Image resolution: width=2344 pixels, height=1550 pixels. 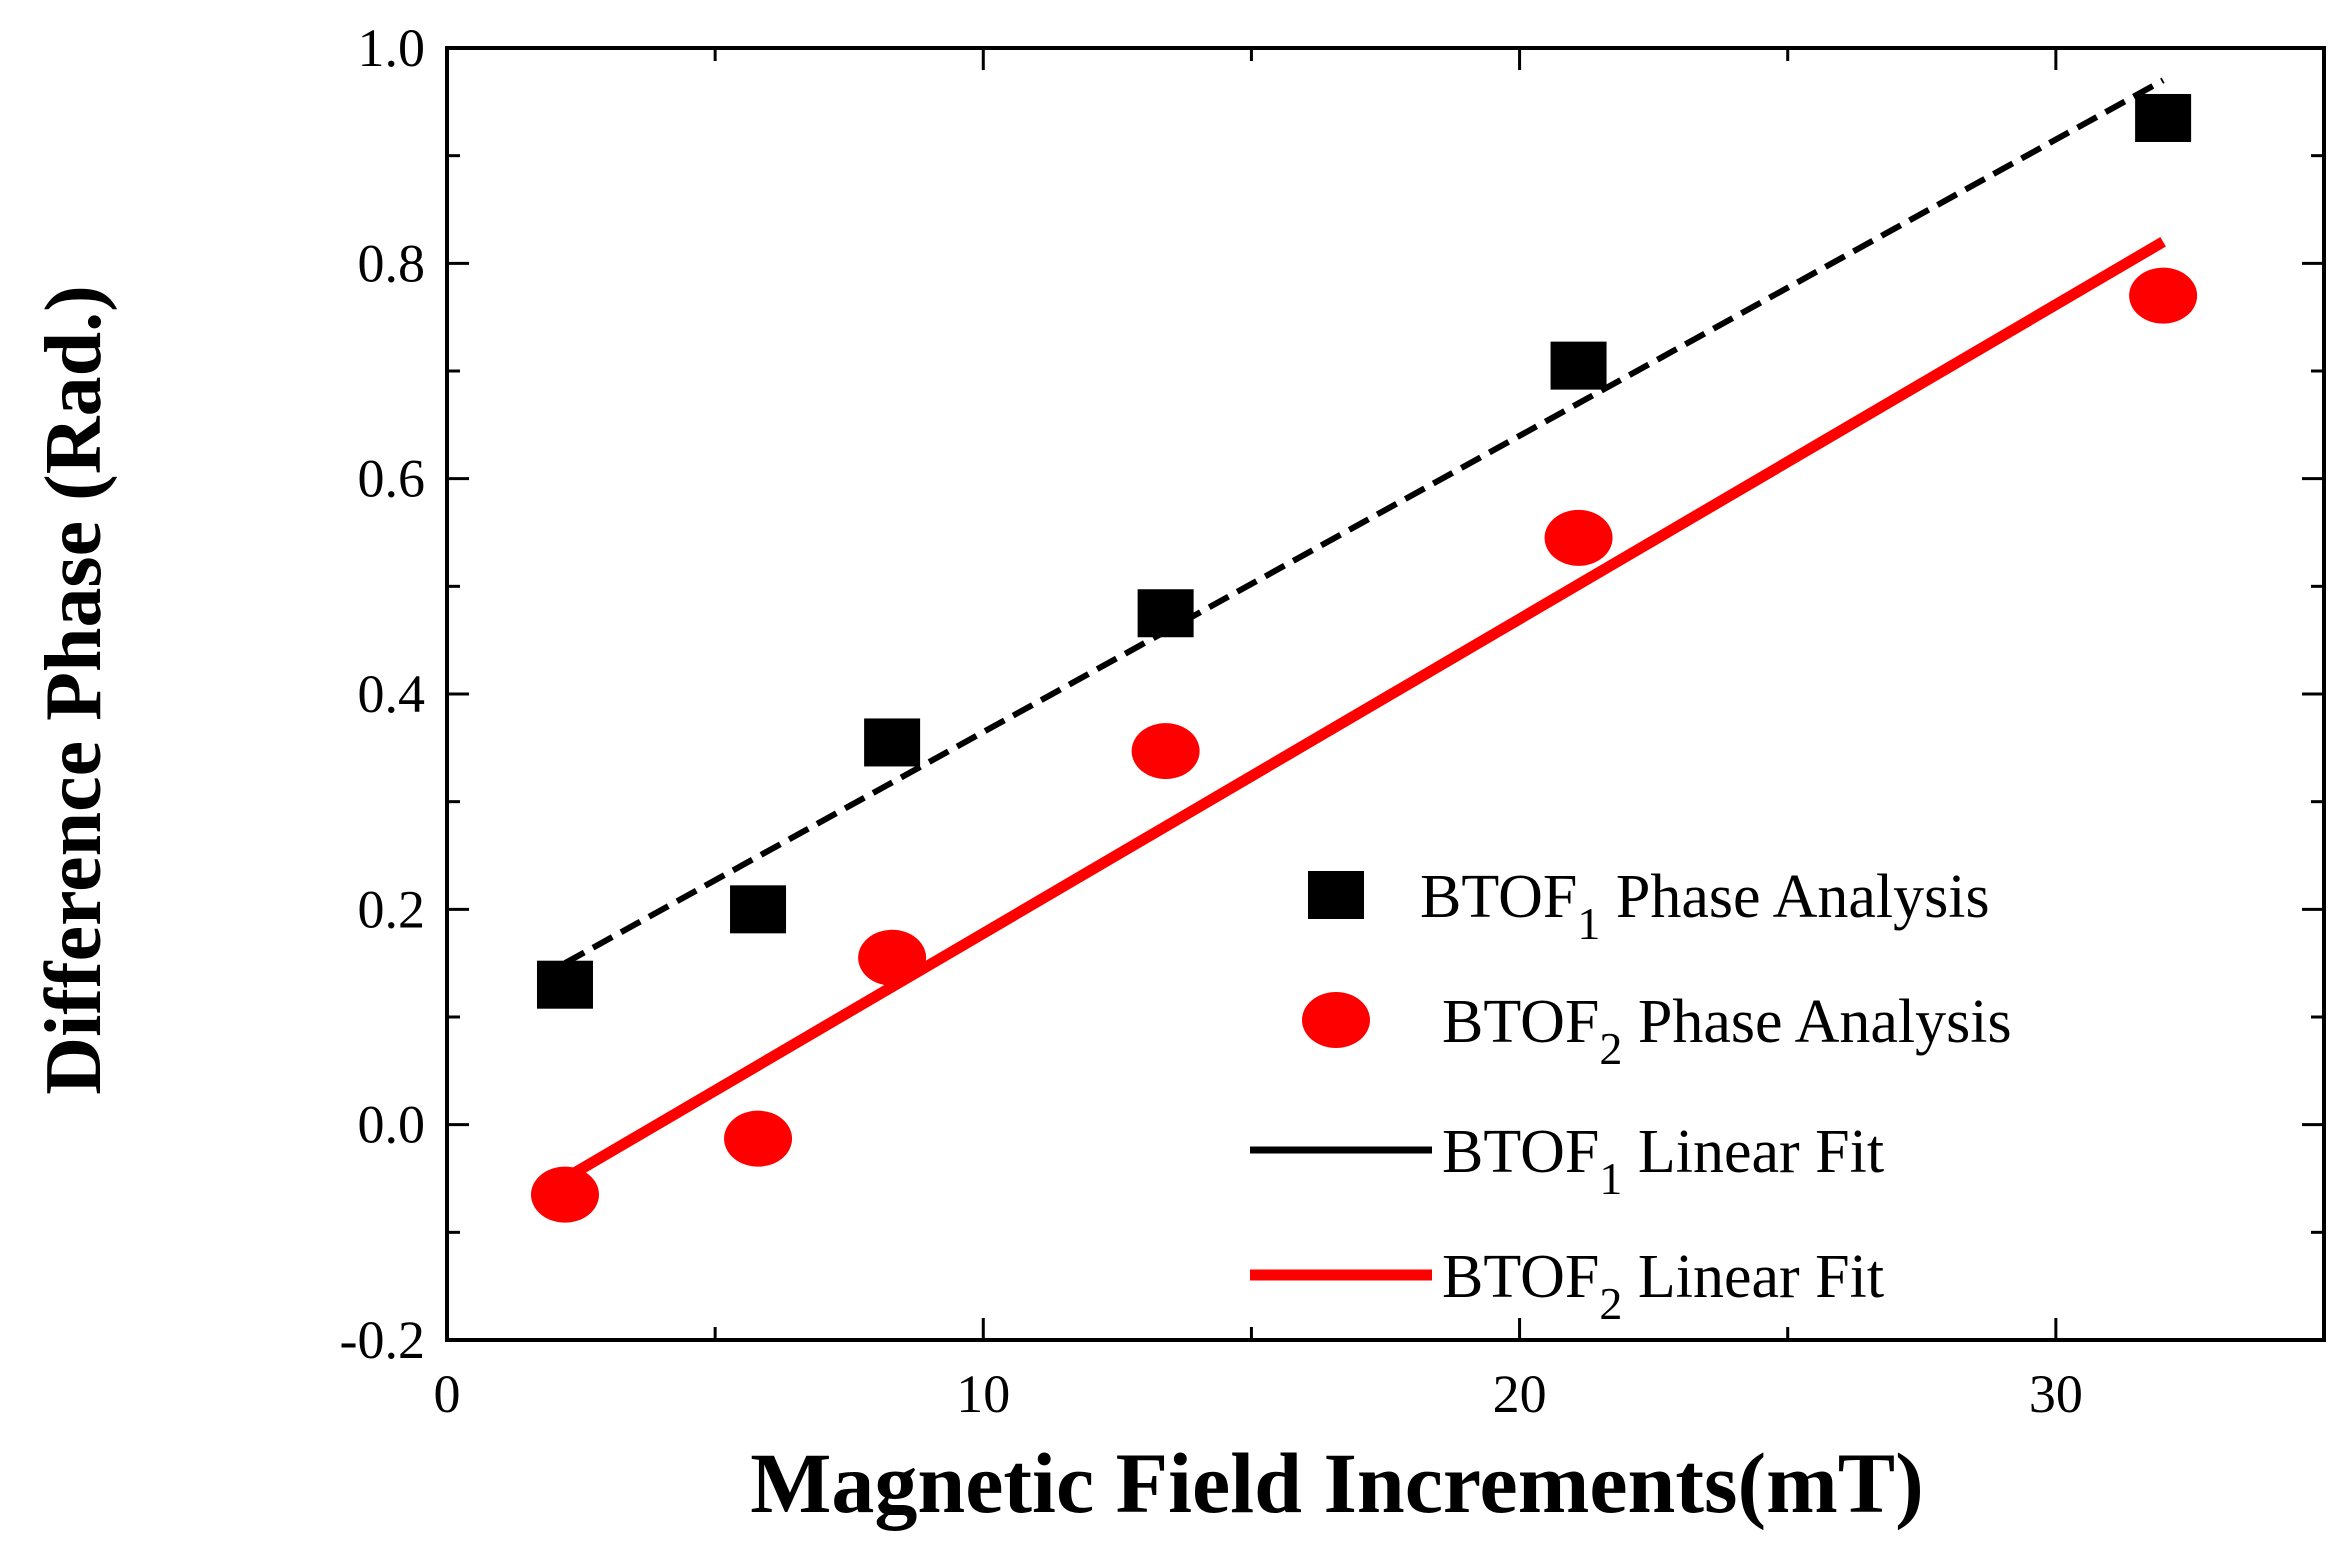 I want to click on legend-marker-square, so click(x=1336, y=895).